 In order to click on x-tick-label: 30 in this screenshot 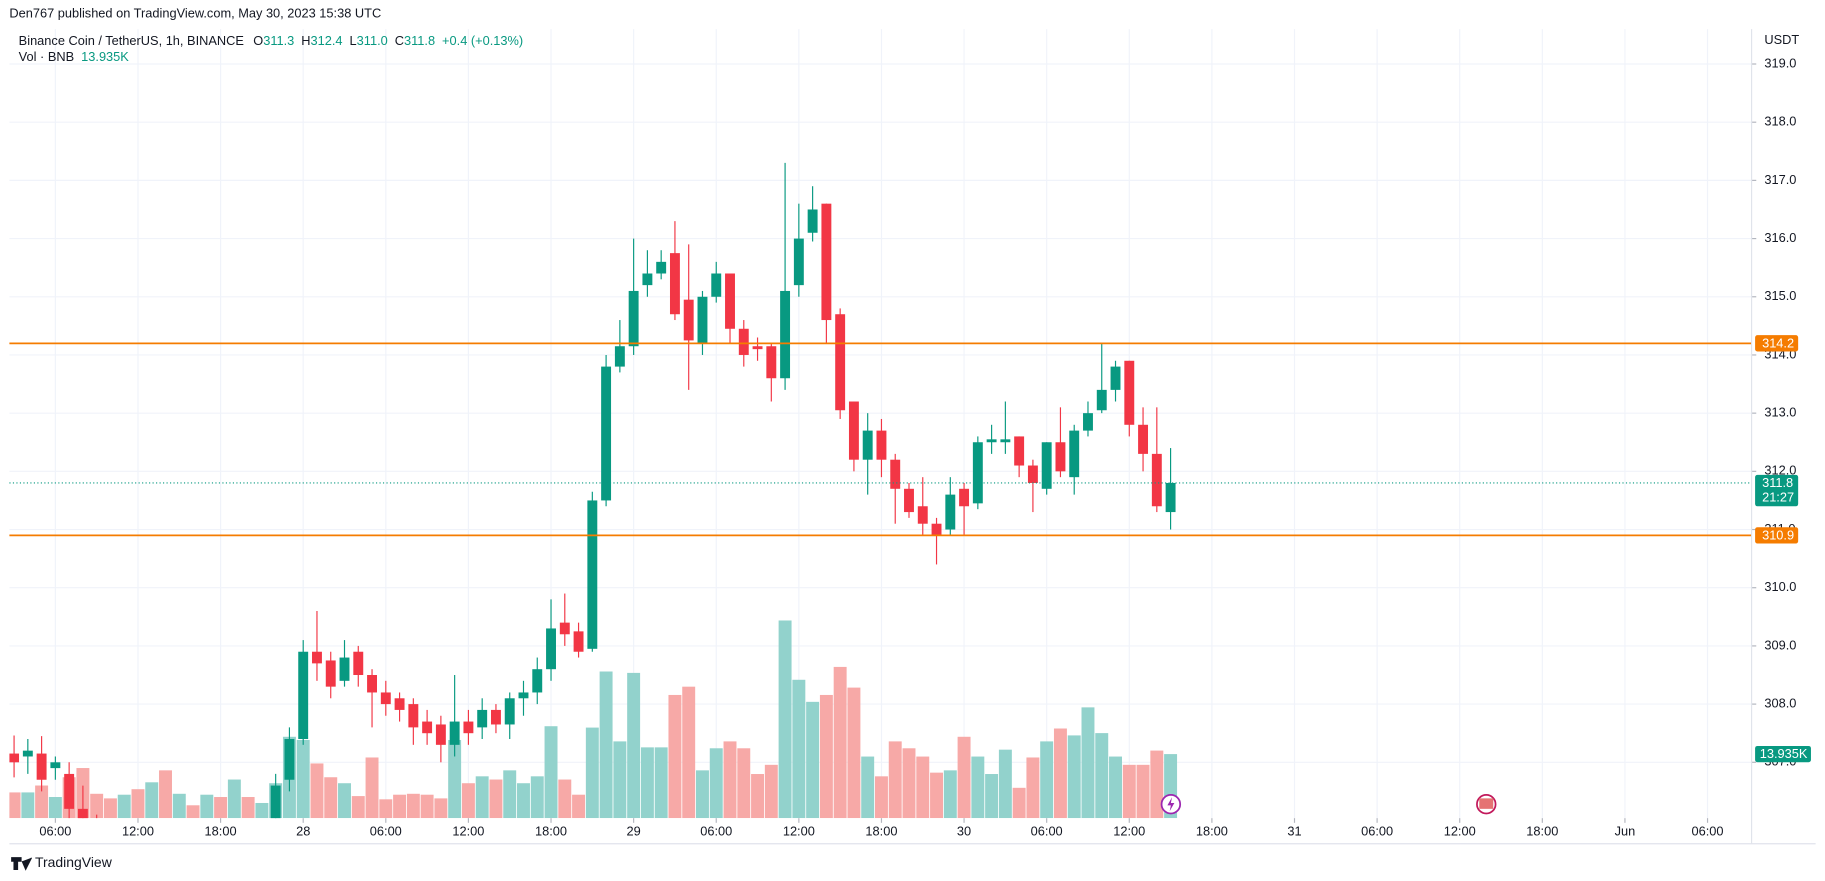, I will do `click(964, 830)`.